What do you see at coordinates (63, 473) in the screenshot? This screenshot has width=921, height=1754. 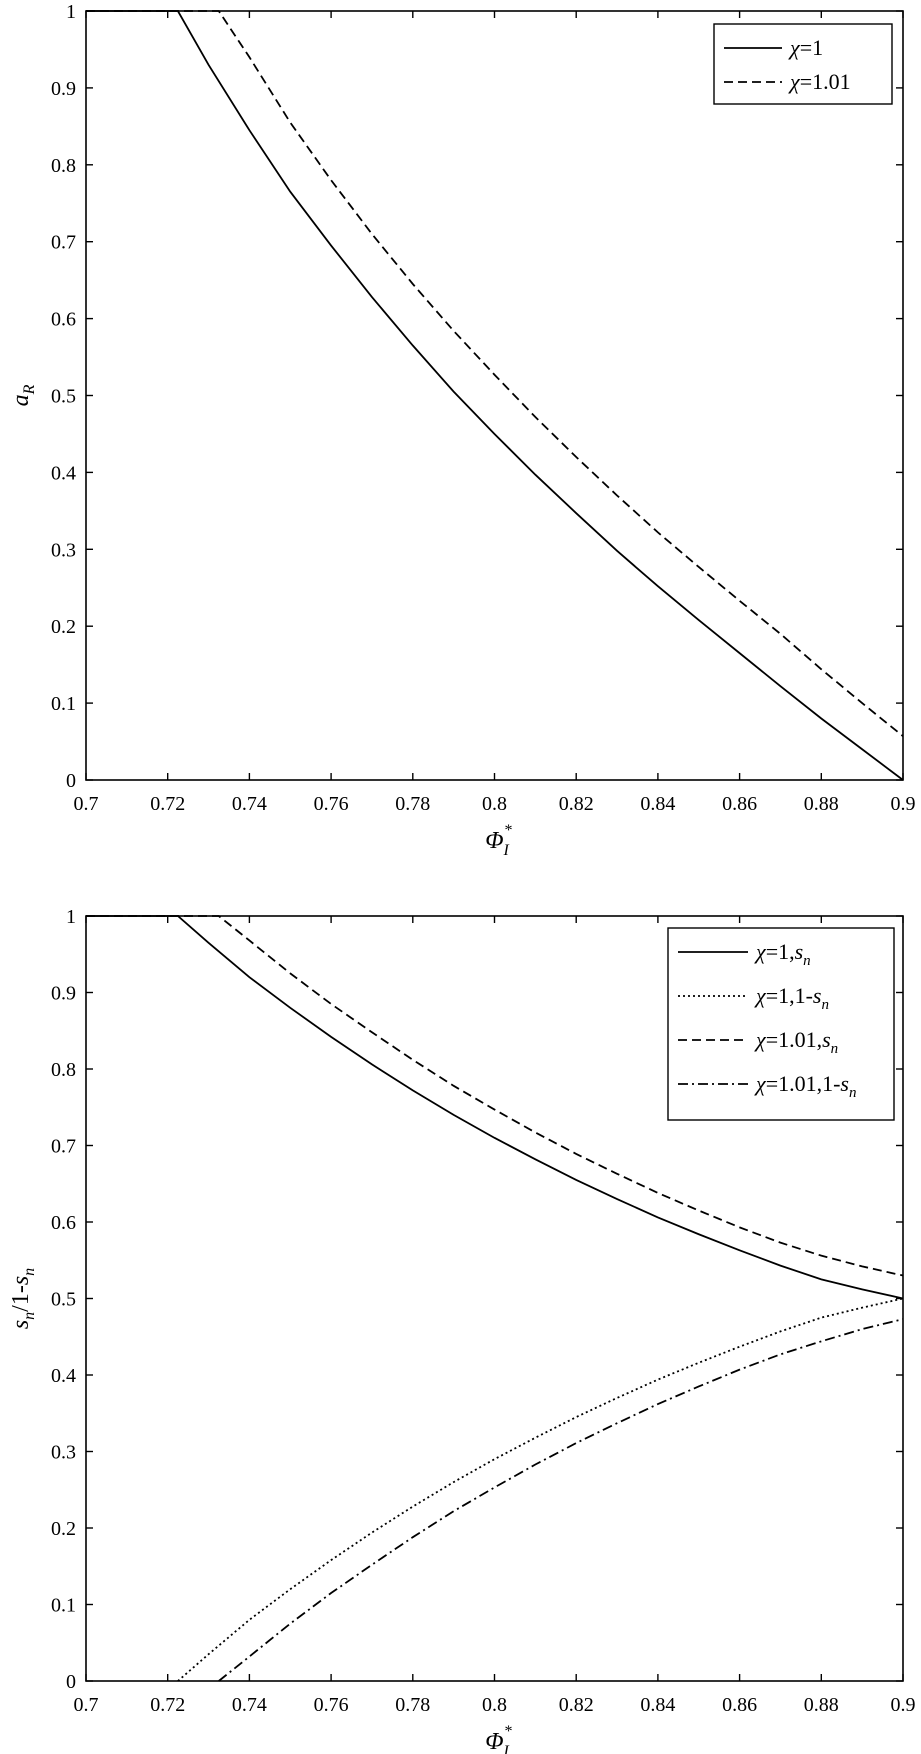 I see `top-y-tick-label: 0.4` at bounding box center [63, 473].